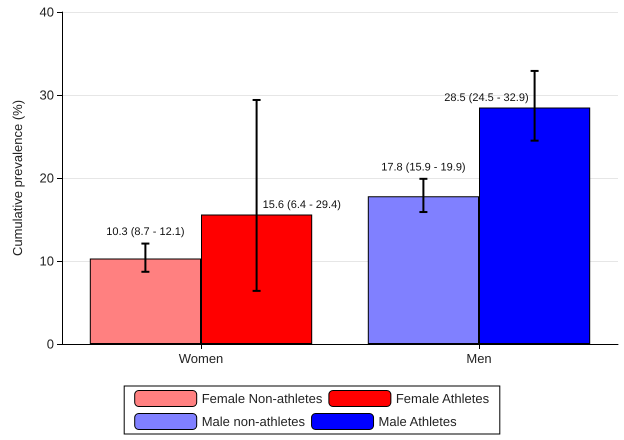 The image size is (624, 440). I want to click on y-tick-label: 20, so click(47, 178).